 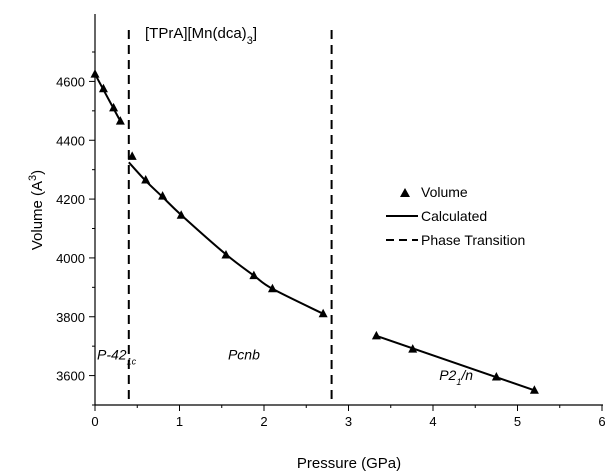 I want to click on phase-label-main: Pcnb, so click(x=244, y=354).